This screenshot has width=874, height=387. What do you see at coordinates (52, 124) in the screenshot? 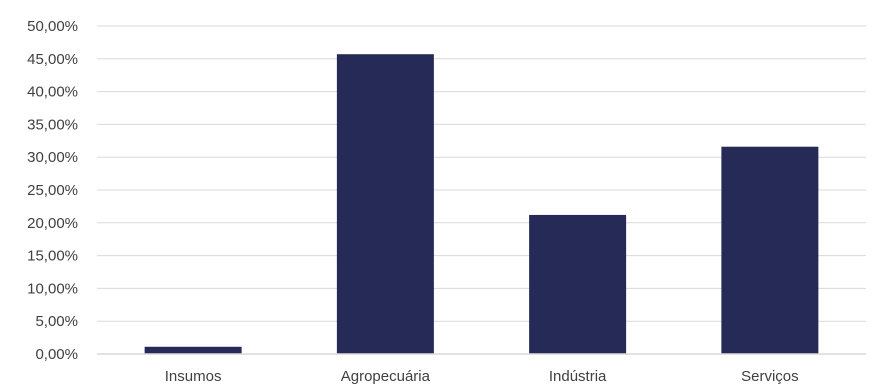
I see `y-tick-label: 35,00%` at bounding box center [52, 124].